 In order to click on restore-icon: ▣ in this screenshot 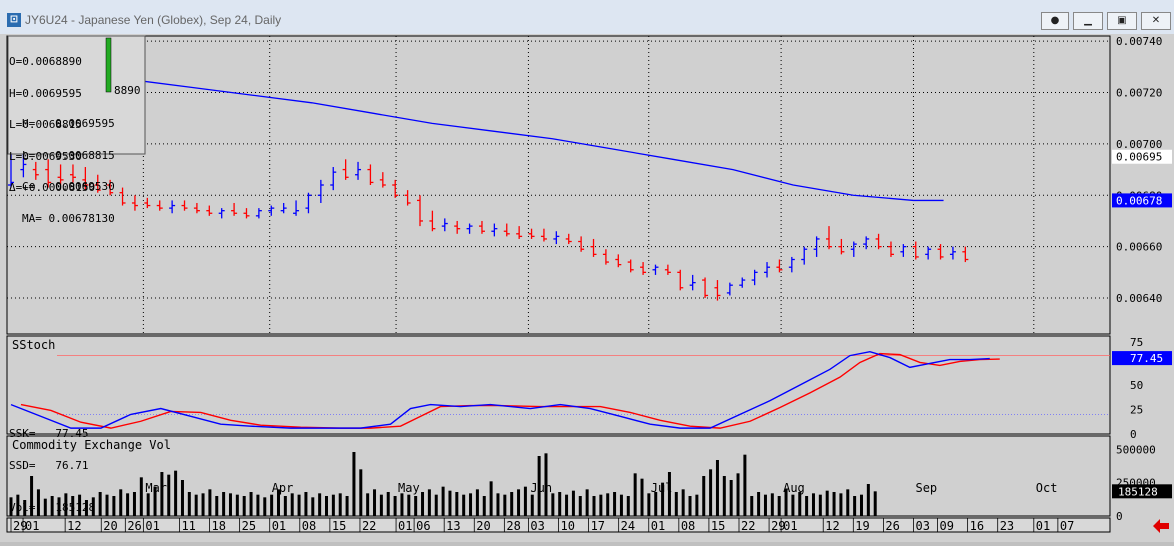, I will do `click(1122, 21)`.